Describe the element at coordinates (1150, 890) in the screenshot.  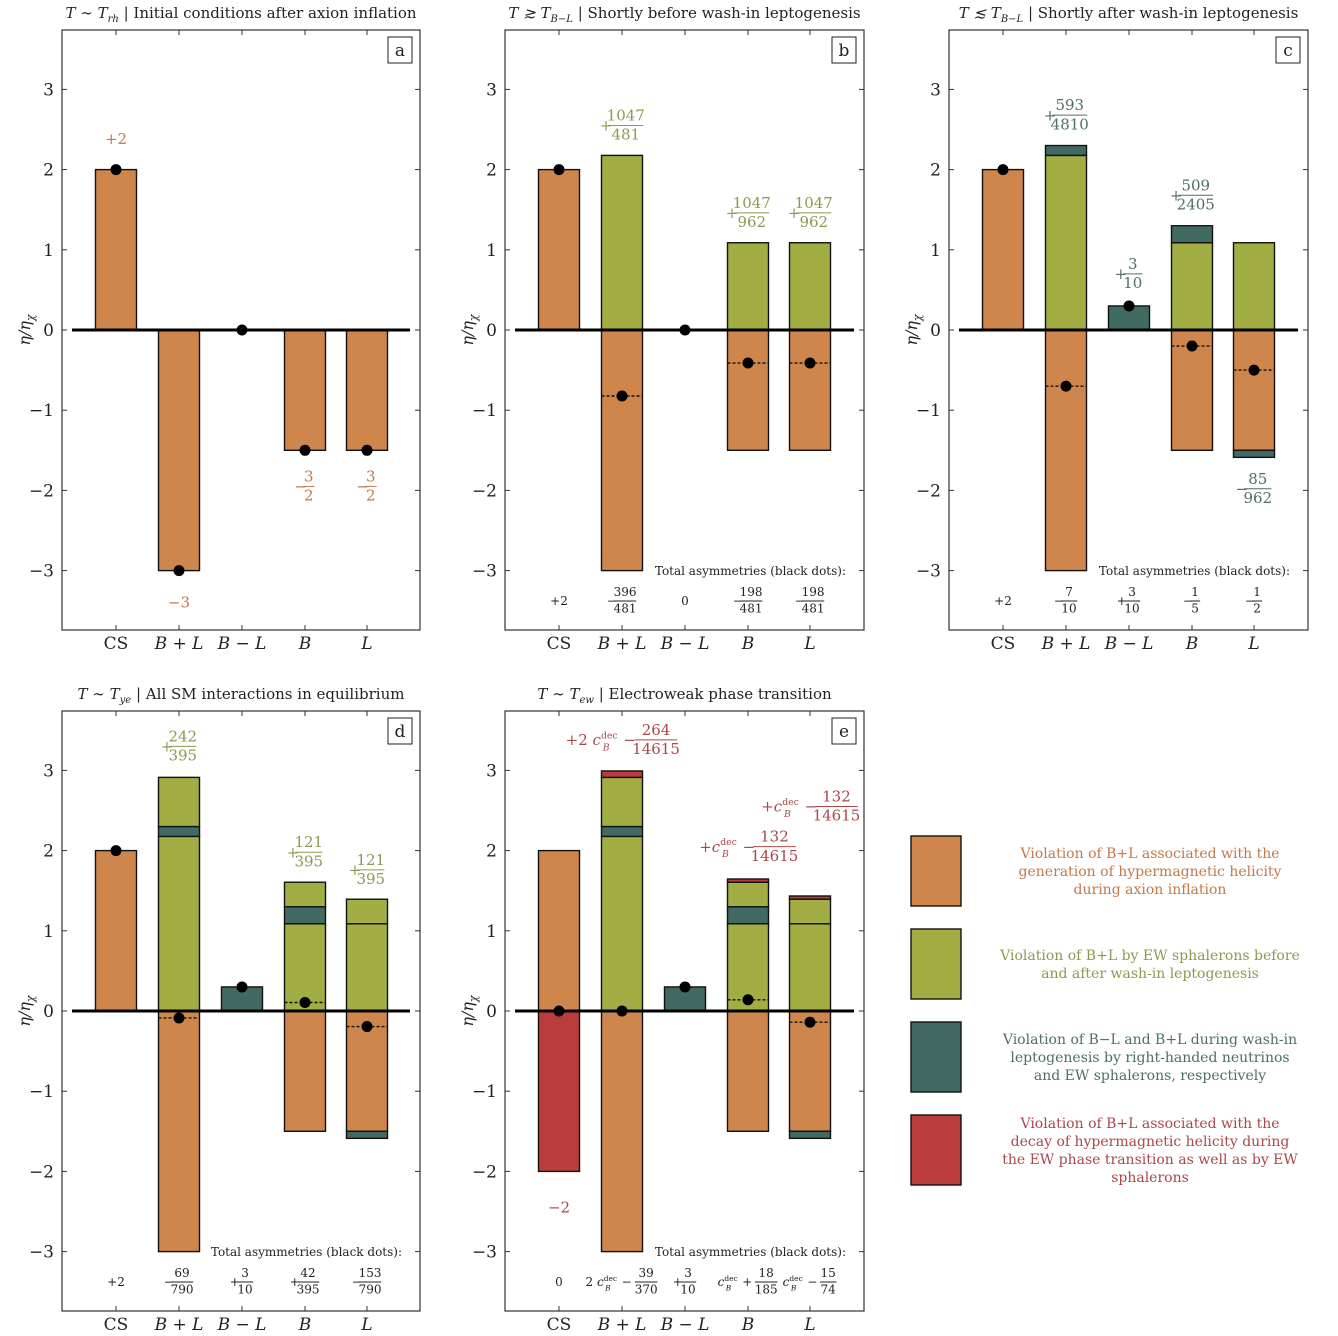
I see `legend-text: during axion inflation` at that location.